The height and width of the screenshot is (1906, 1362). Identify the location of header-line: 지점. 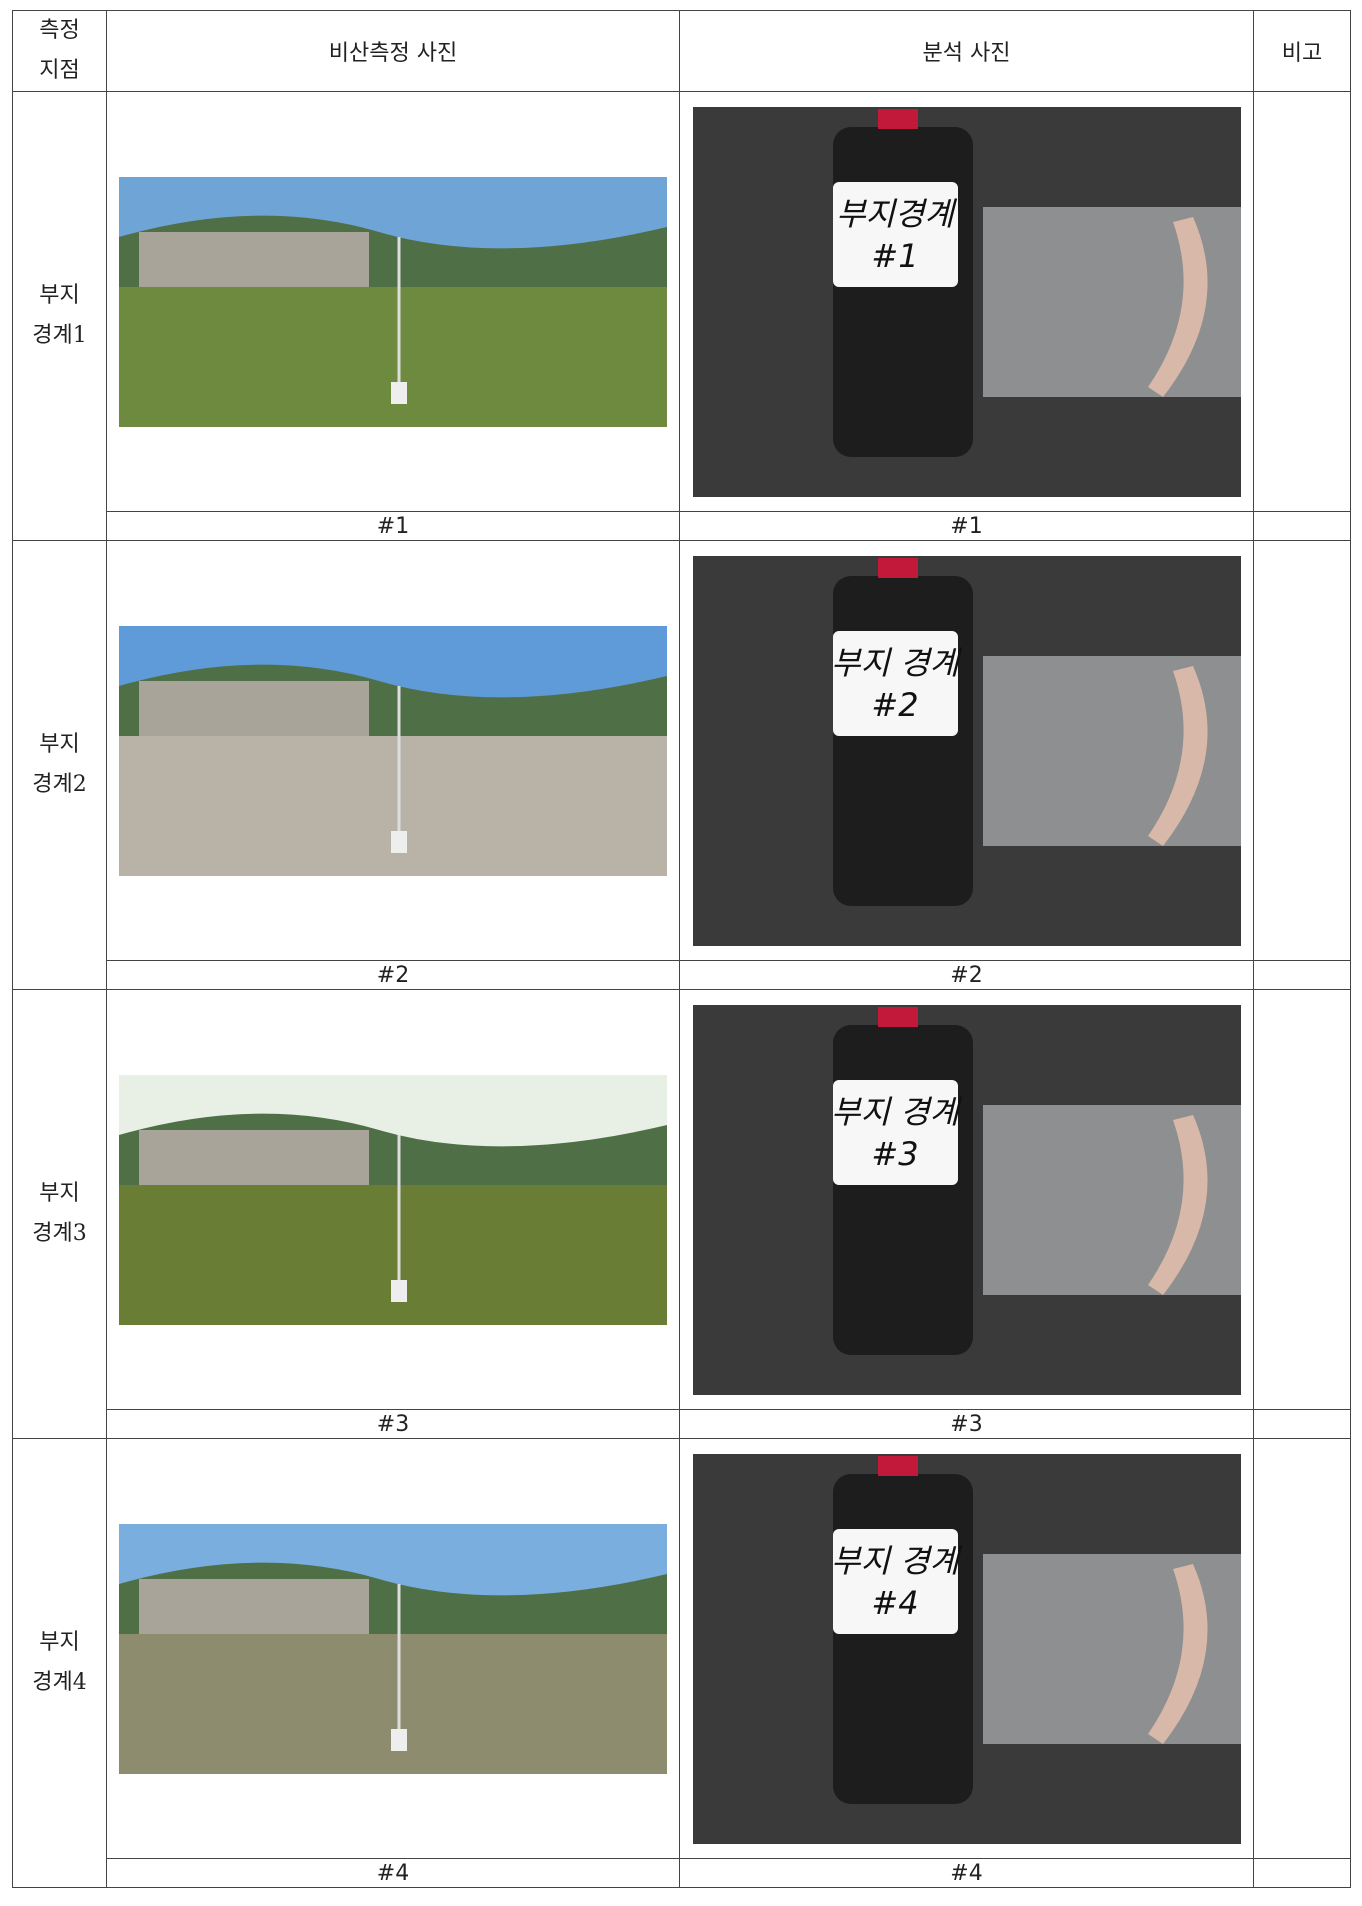
(59, 70).